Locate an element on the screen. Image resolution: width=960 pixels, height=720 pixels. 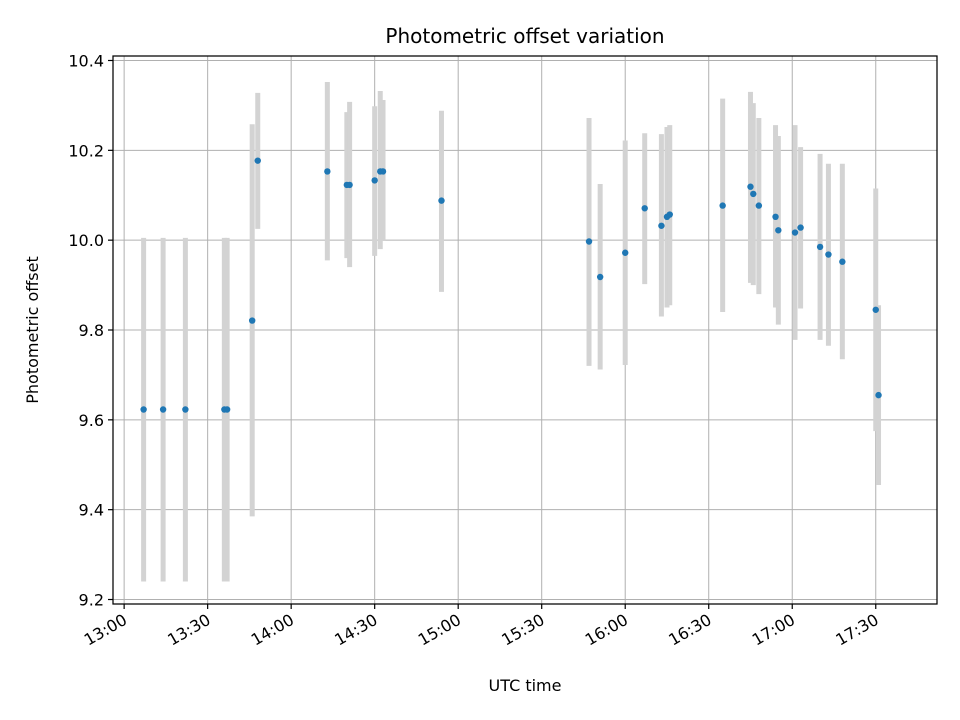
y-tick-label: 9.4 is located at coordinates (91, 510).